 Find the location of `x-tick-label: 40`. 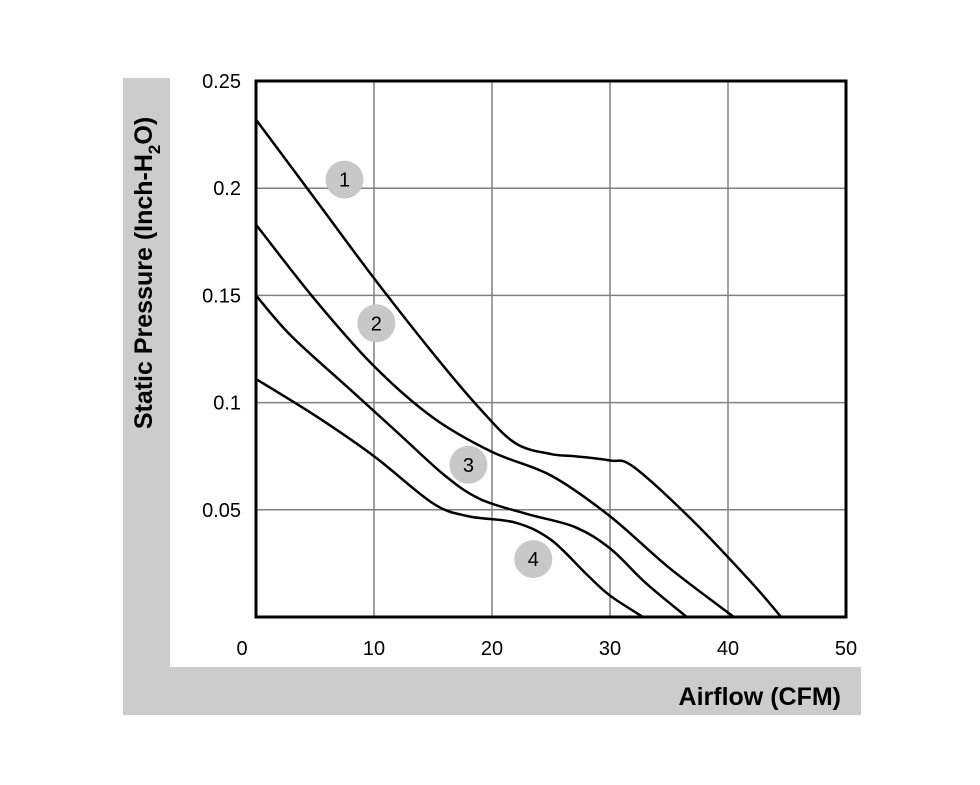

x-tick-label: 40 is located at coordinates (728, 649).